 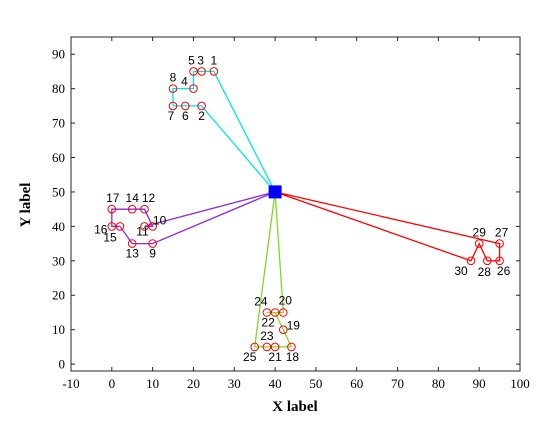 I want to click on y-tick-label: 10, so click(x=58, y=329).